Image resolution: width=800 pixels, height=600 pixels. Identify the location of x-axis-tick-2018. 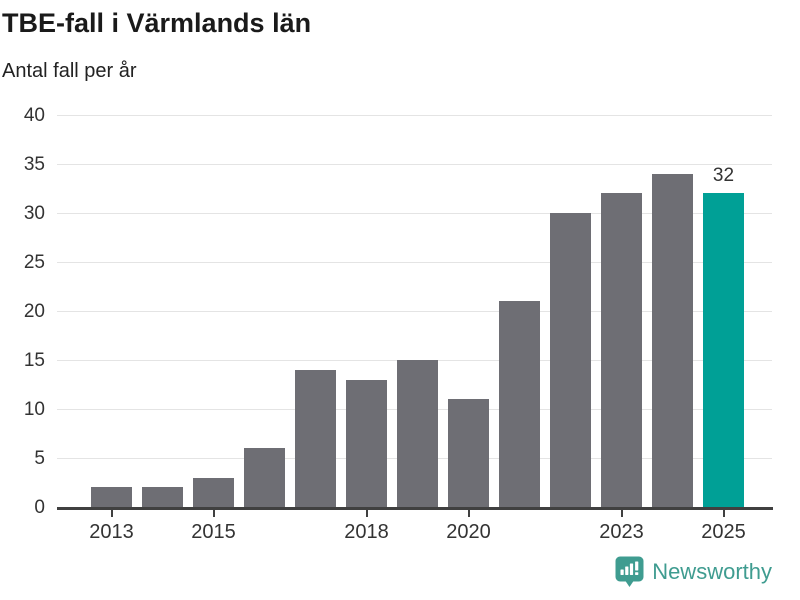
(366, 513).